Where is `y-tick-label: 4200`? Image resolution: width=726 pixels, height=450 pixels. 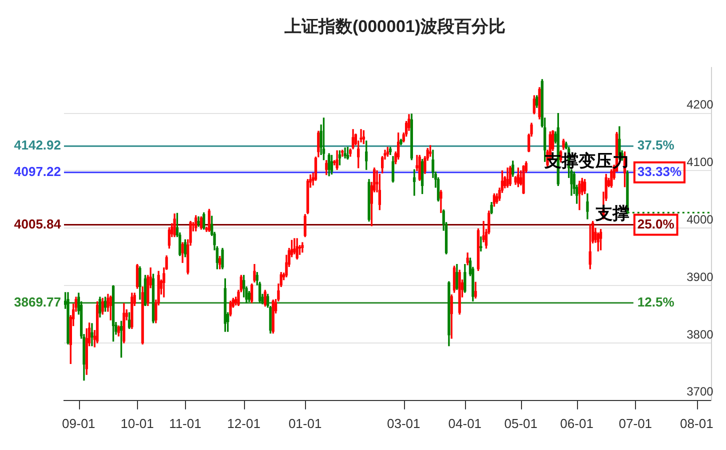 y-tick-label: 4200 is located at coordinates (700, 105).